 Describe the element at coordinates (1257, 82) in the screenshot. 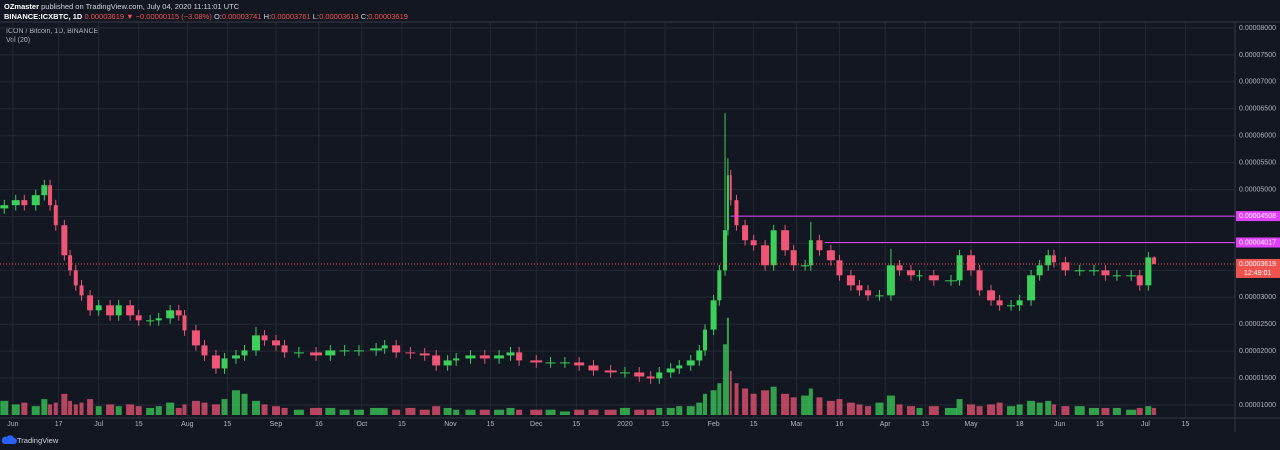

I see `y-tick-label: 0.00007000` at that location.